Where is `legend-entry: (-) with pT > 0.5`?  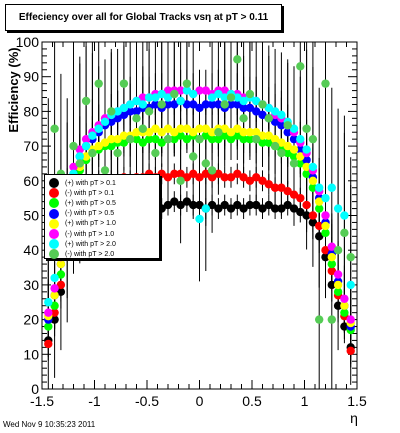
legend-entry: (-) with pT > 0.5 is located at coordinates (82, 213).